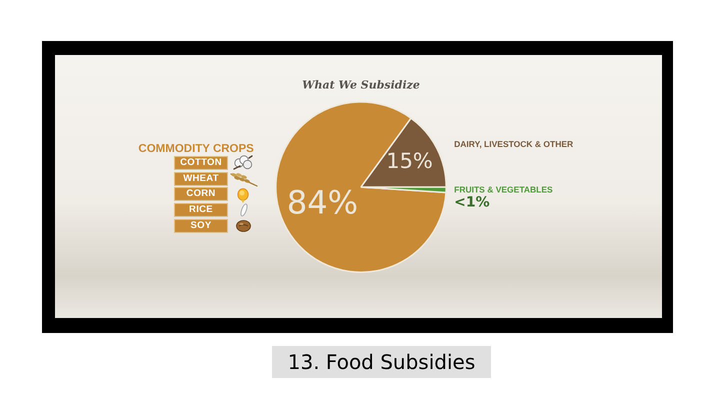 The height and width of the screenshot is (405, 720). What do you see at coordinates (504, 189) in the screenshot?
I see `slice-label: FRUITS & VEGETABLES` at bounding box center [504, 189].